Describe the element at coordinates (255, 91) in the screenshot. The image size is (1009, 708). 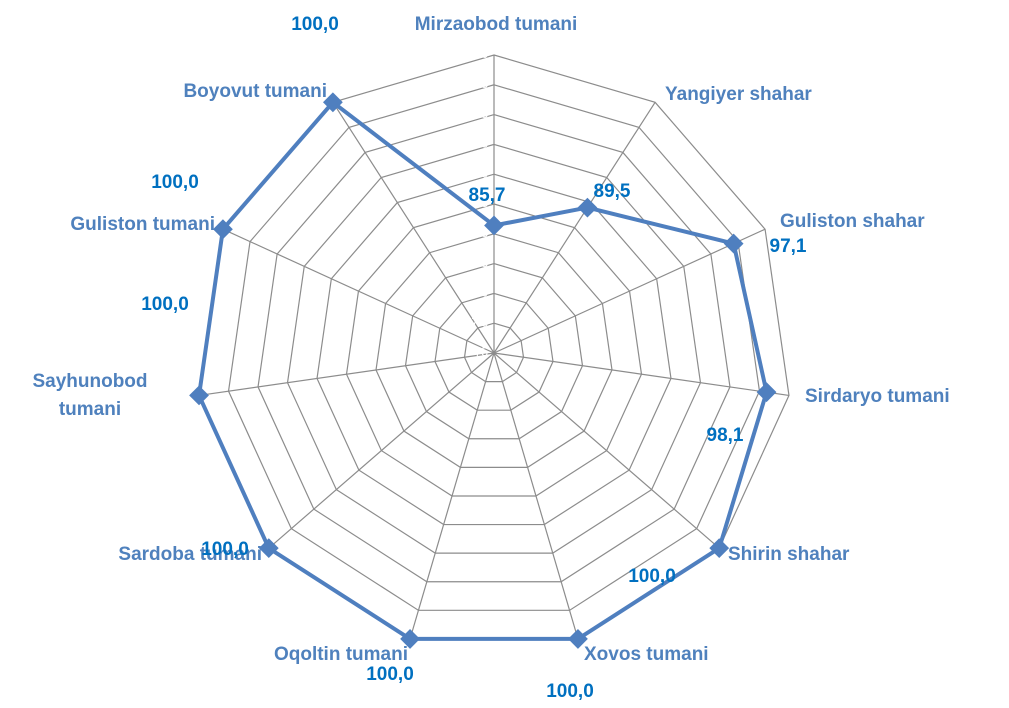
I see `category-label: Boyovut tumani` at that location.